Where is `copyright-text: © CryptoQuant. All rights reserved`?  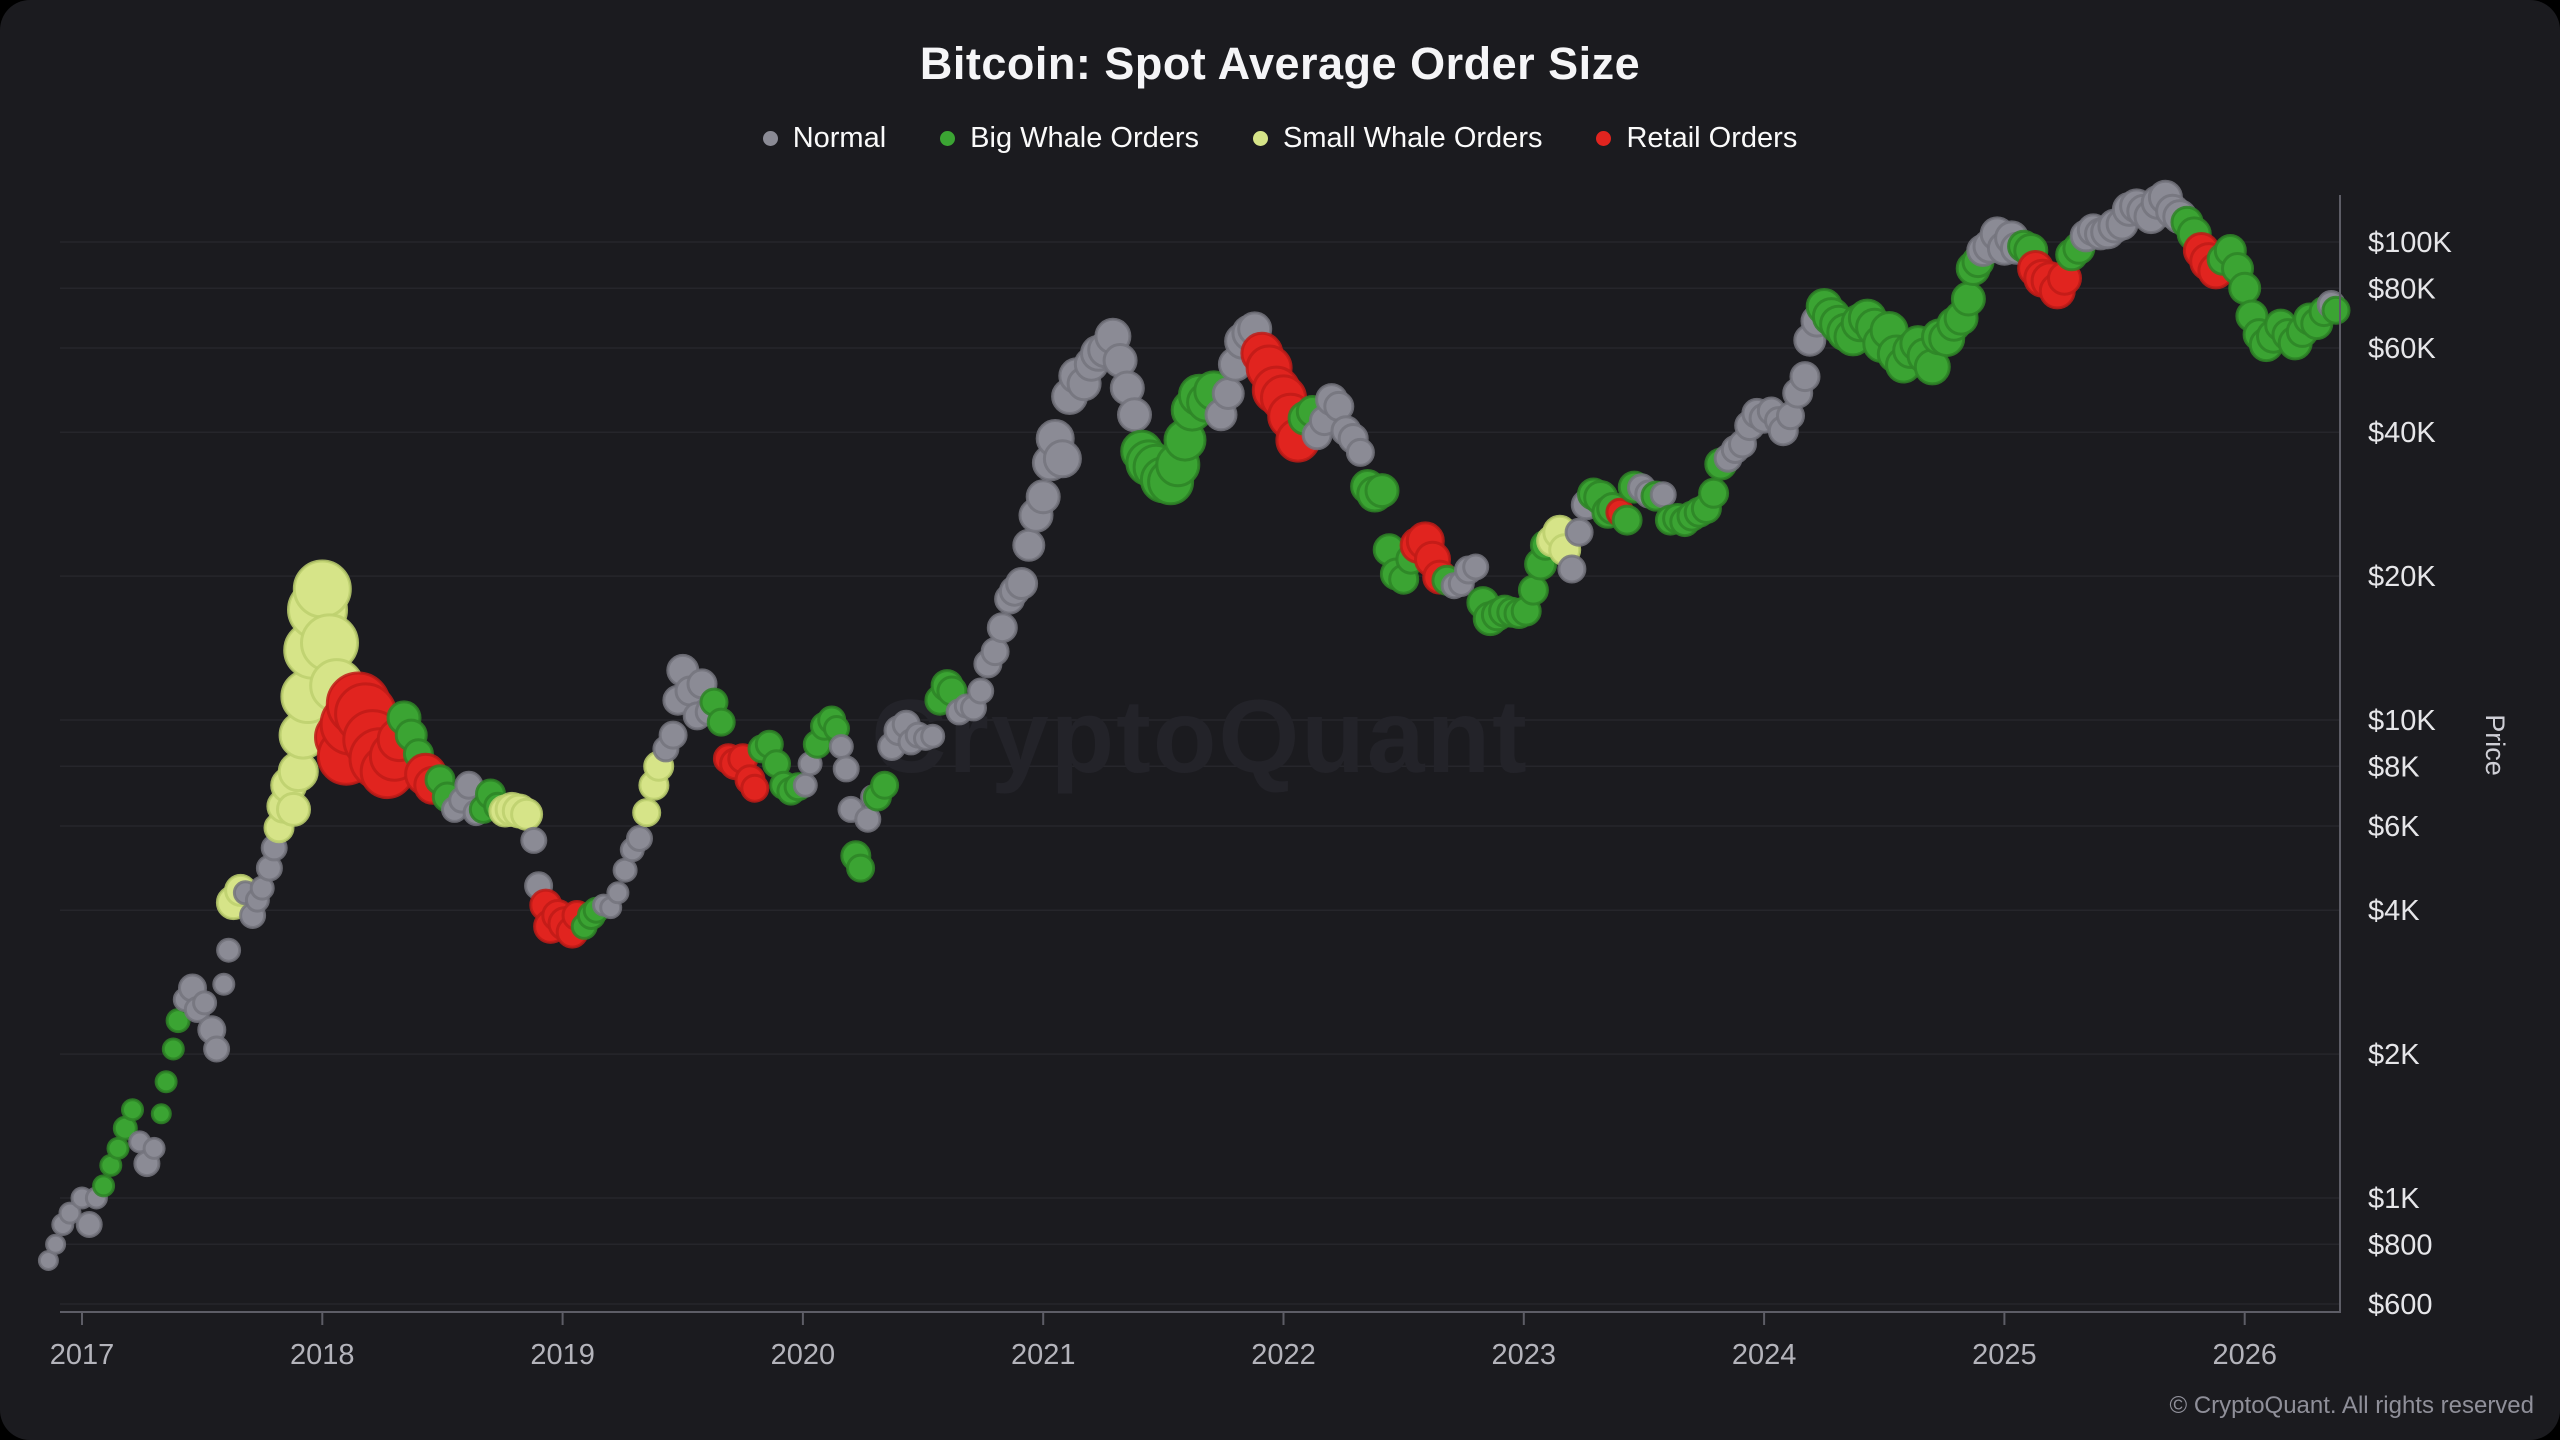 copyright-text: © CryptoQuant. All rights reserved is located at coordinates (2352, 1405).